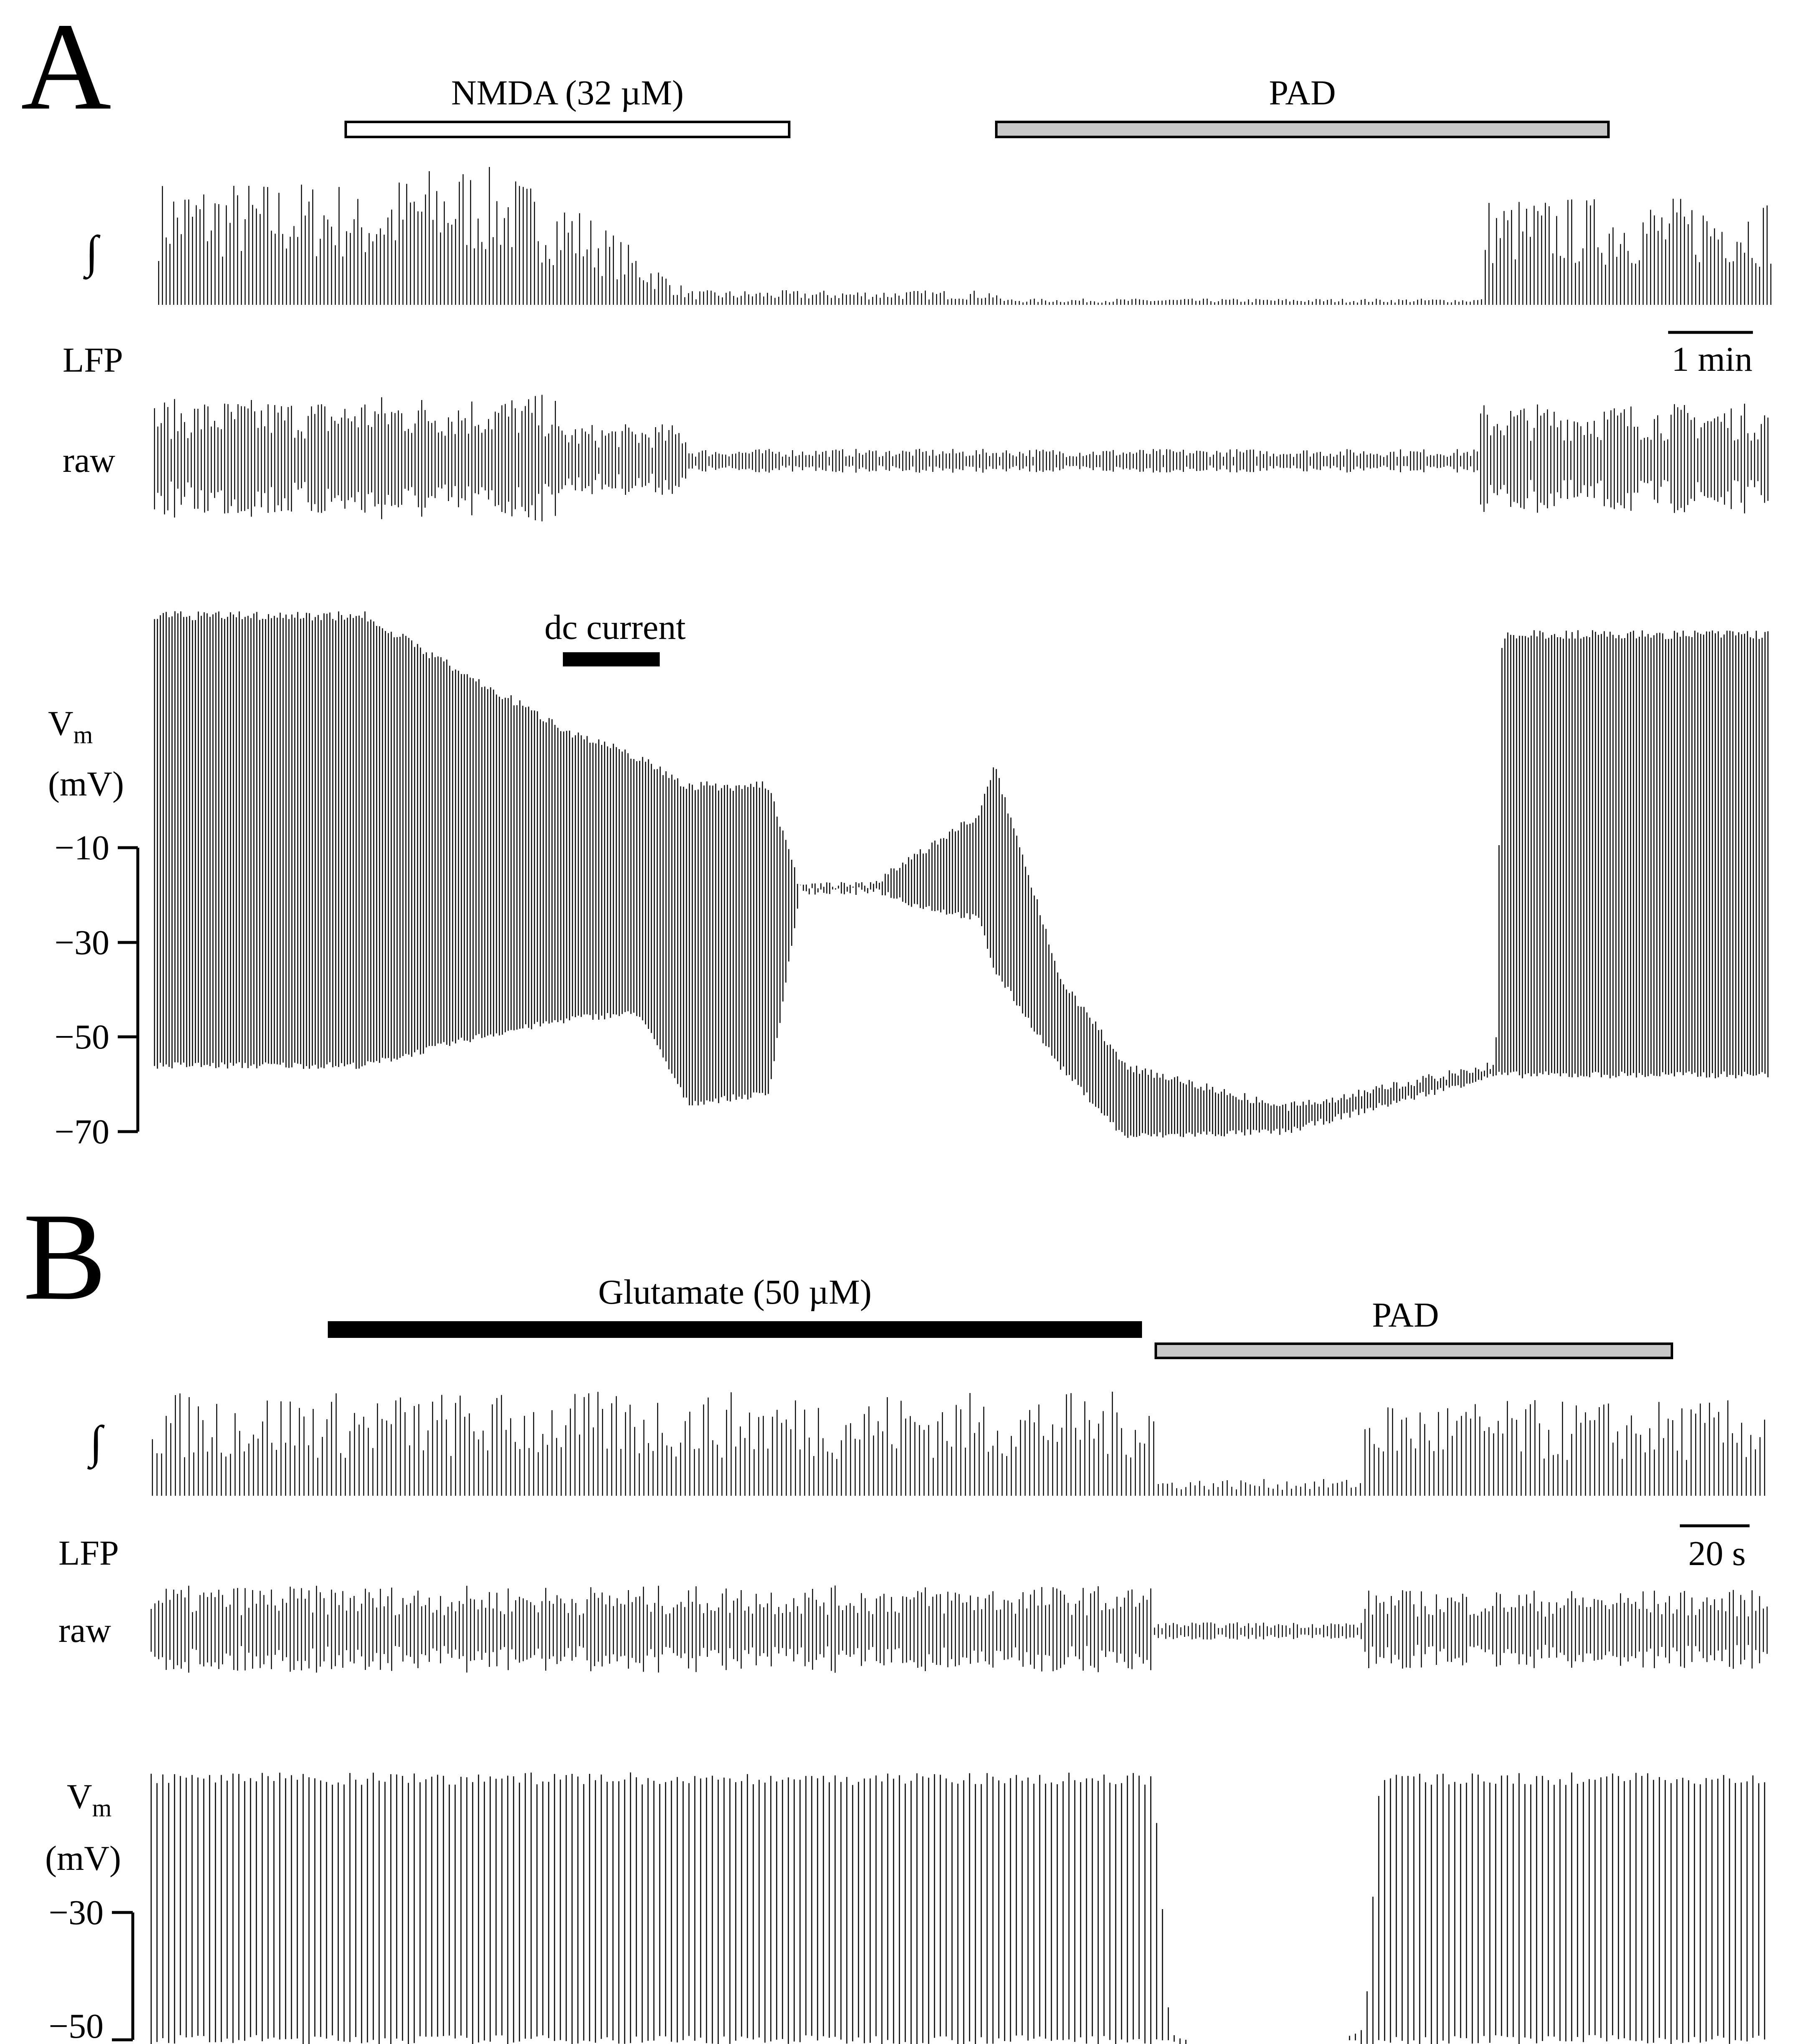  What do you see at coordinates (77, 2025) in the screenshot?
I see `vm-axis-b-tick-label: −50` at bounding box center [77, 2025].